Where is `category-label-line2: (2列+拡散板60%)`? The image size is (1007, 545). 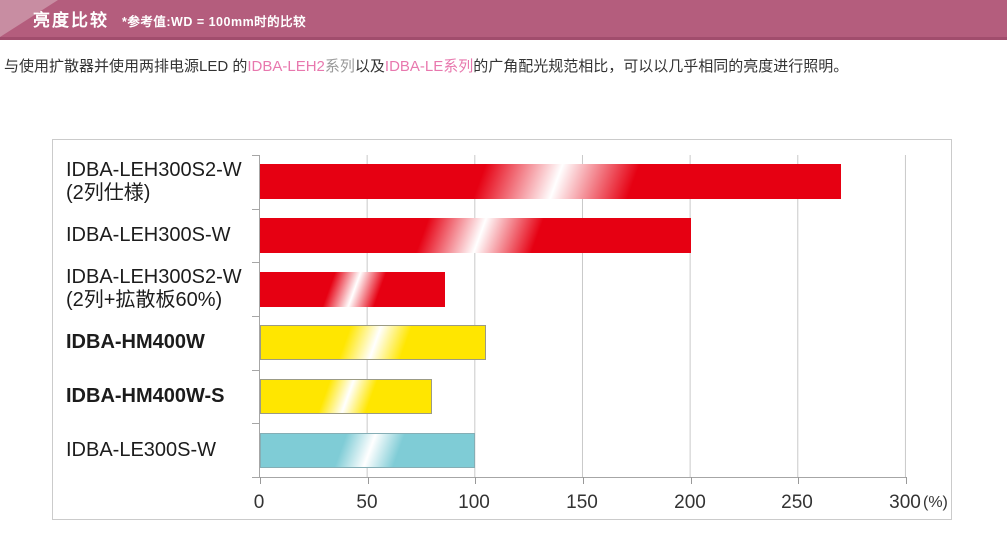 category-label-line2: (2列+拡散板60%) is located at coordinates (144, 300).